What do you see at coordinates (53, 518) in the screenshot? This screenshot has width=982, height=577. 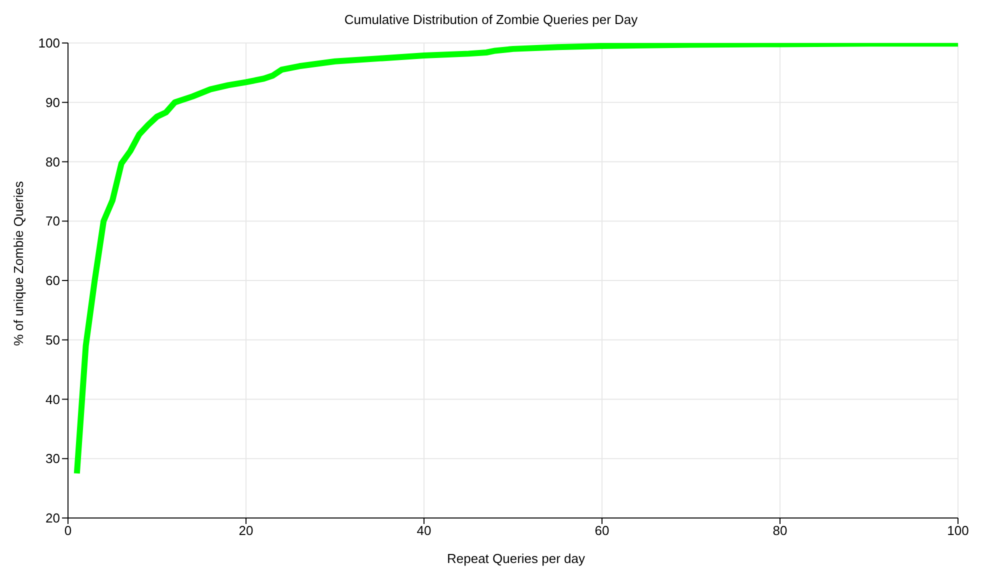 I see `y-tick-label: 20` at bounding box center [53, 518].